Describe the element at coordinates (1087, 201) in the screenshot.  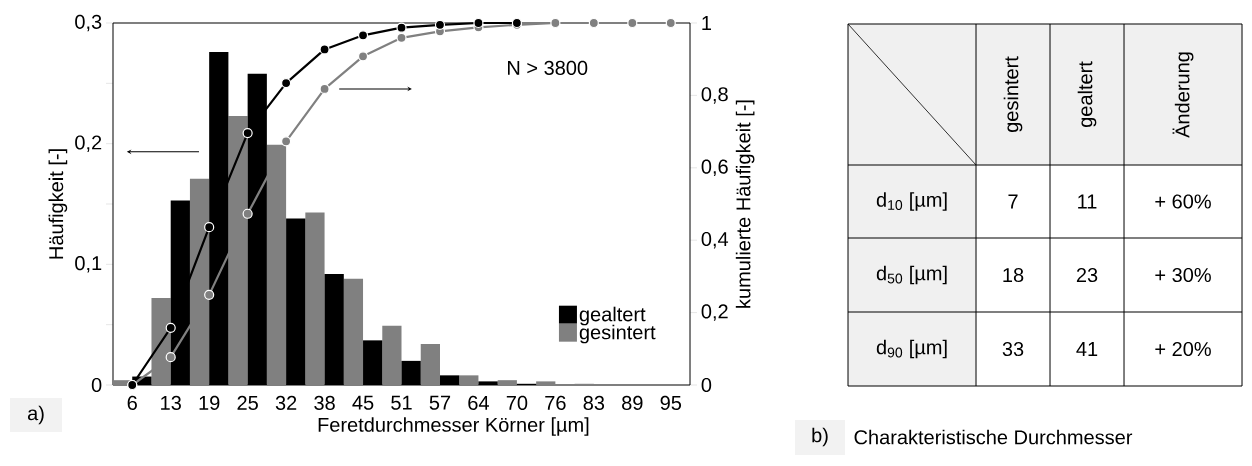
I see `text: 11` at that location.